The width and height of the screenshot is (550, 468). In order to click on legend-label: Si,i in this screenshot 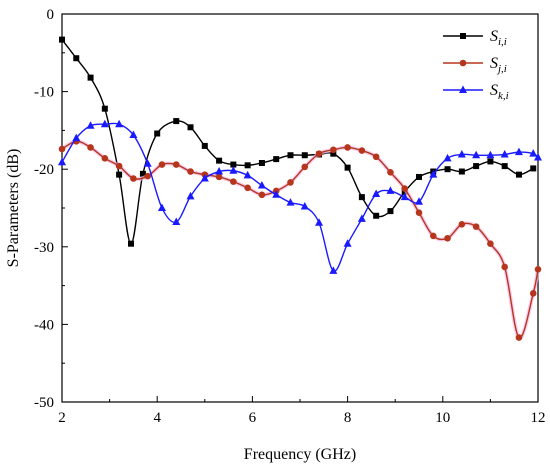, I will do `click(498, 38)`.